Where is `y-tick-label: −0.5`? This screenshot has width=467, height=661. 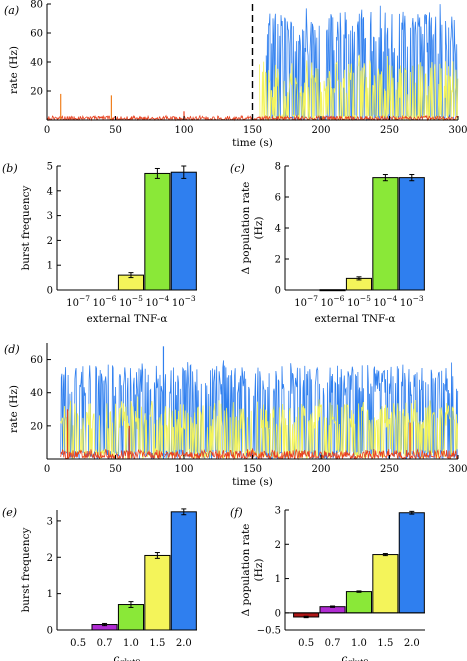 y-tick-label: −0.5 is located at coordinates (269, 631).